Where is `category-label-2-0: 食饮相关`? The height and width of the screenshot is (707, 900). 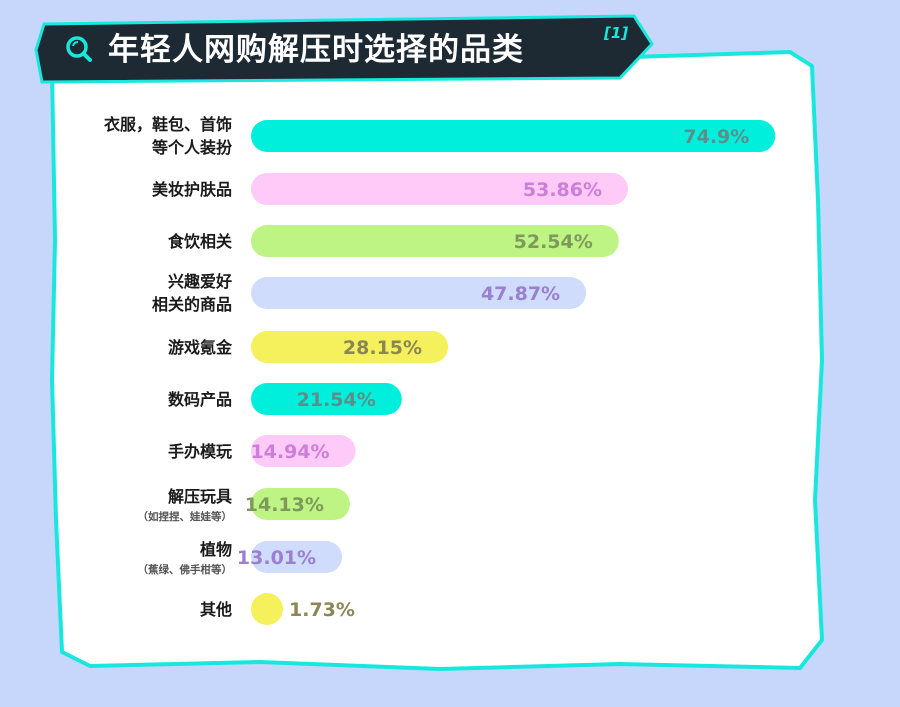
category-label-2-0: 食饮相关 is located at coordinates (199, 241).